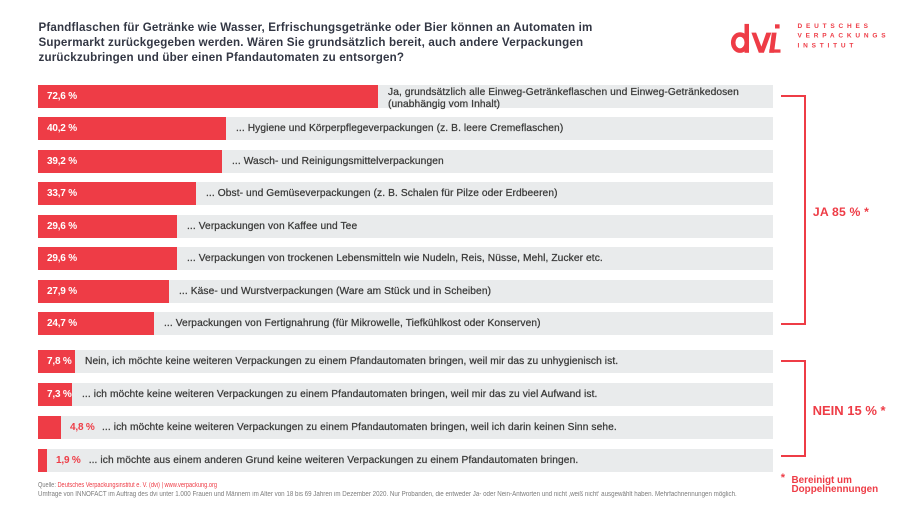 This screenshot has height=506, width=900. I want to click on svg-text: INSTITUT, so click(828, 46).